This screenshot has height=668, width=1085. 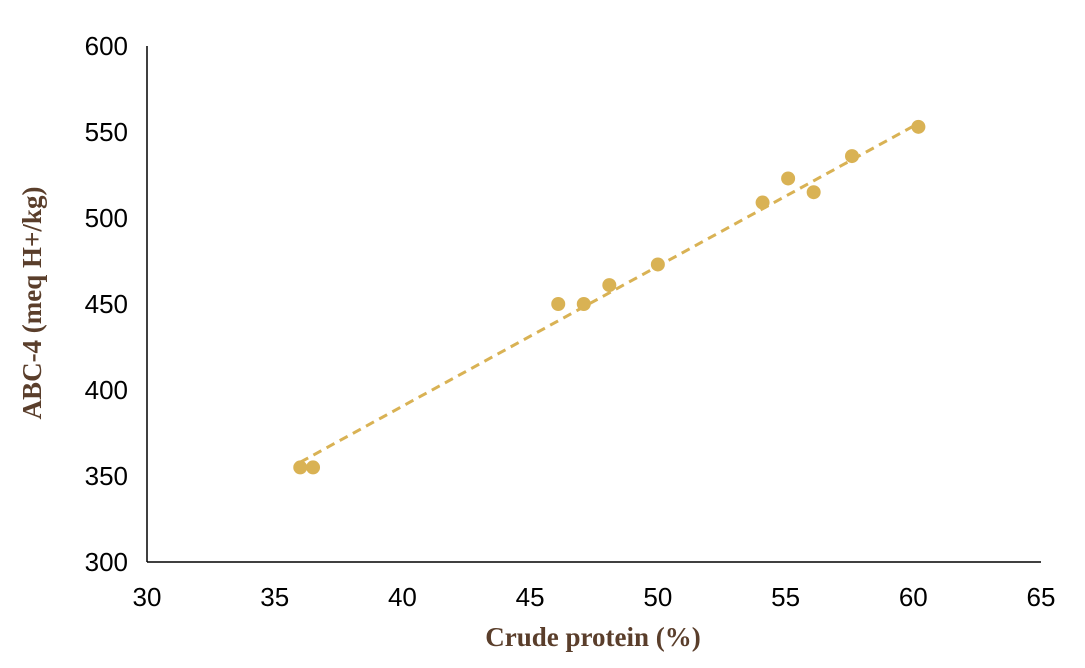 I want to click on y-axis-ticks: 300 350 400 450 500 550 600, so click(x=106, y=304).